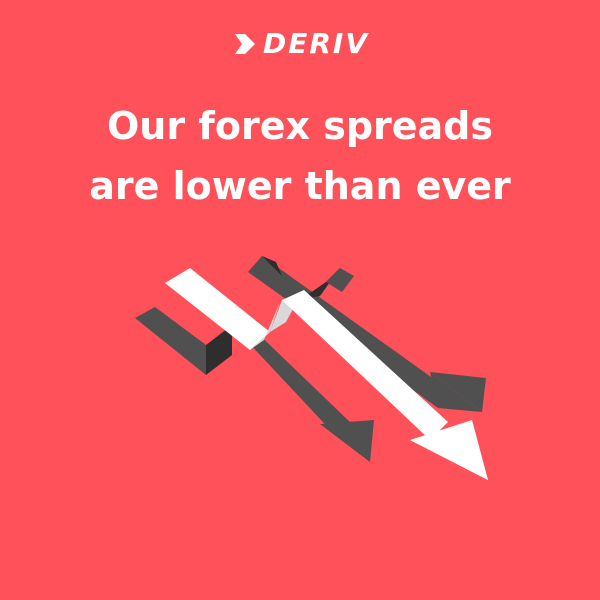 Image resolution: width=600 pixels, height=600 pixels. Describe the element at coordinates (299, 126) in the screenshot. I see `headline-line-1: Our forex spreads` at that location.